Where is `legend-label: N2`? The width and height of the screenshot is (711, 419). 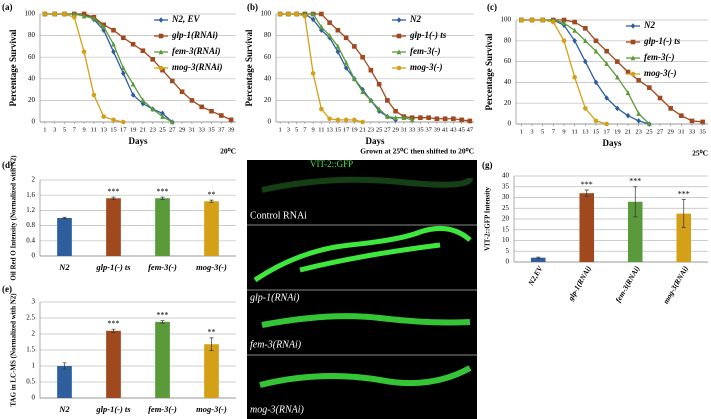
legend-label: N2 is located at coordinates (649, 25).